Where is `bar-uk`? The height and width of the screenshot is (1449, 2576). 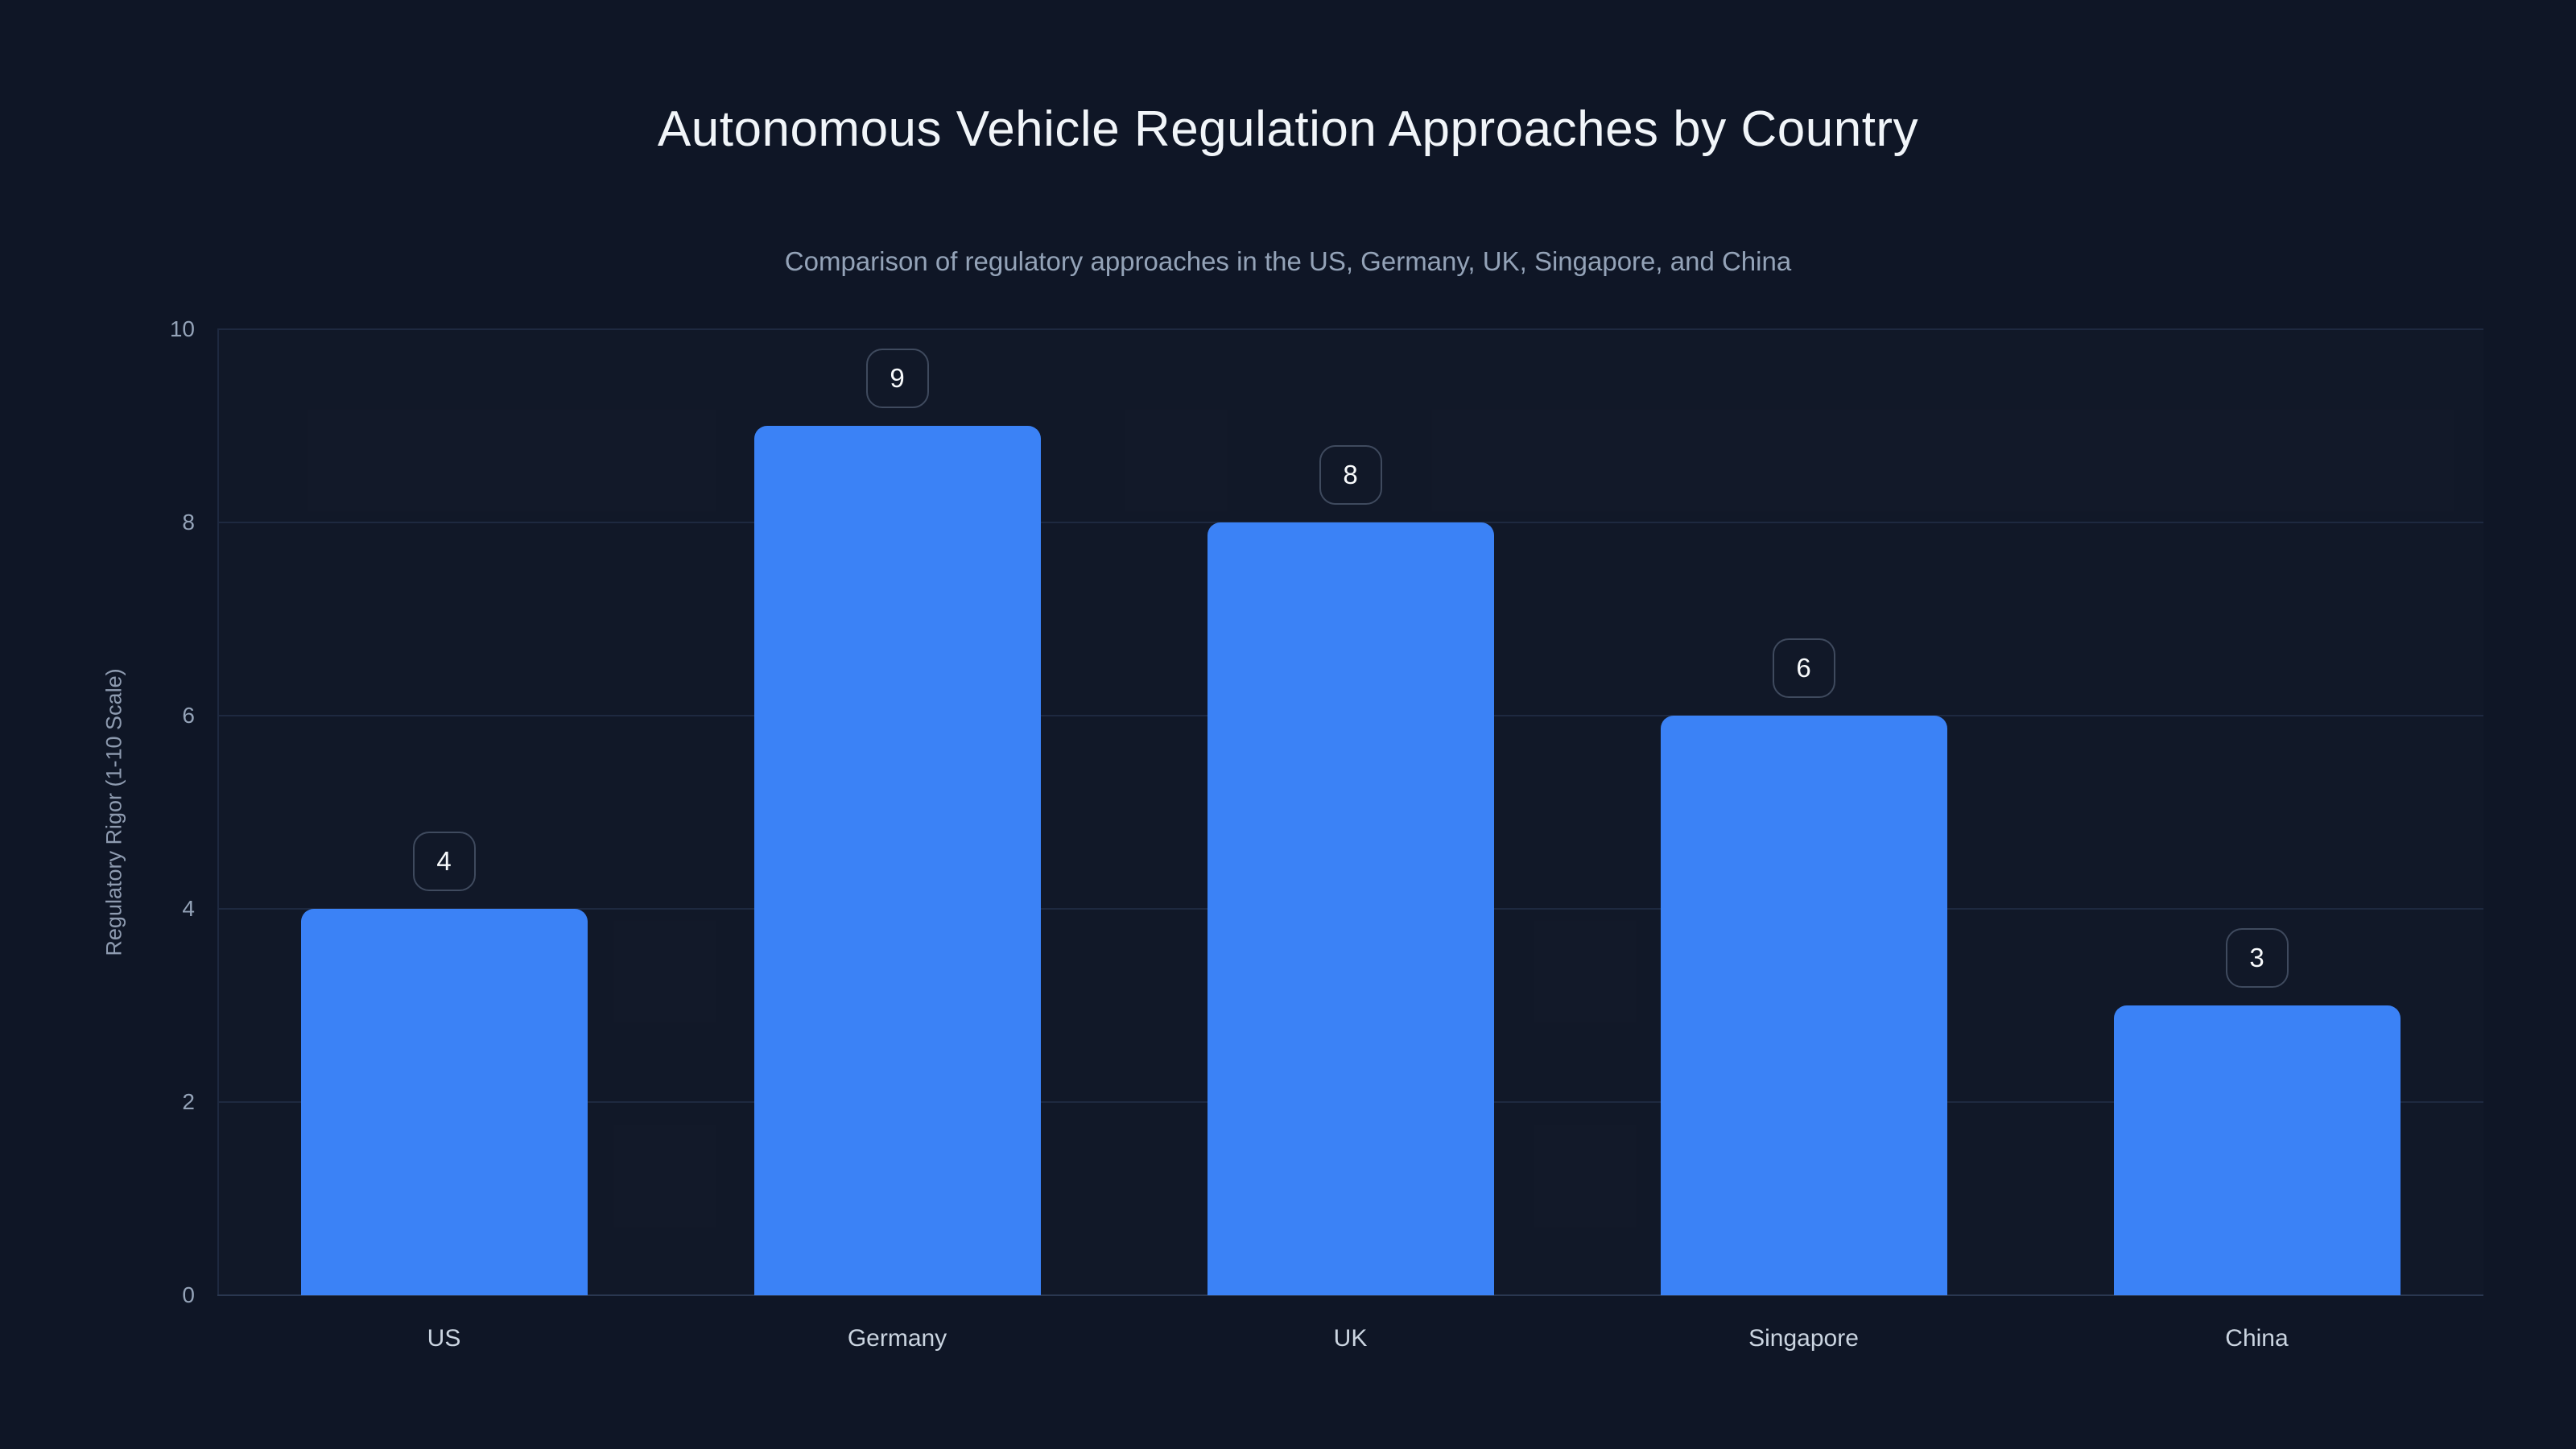 bar-uk is located at coordinates (1350, 908).